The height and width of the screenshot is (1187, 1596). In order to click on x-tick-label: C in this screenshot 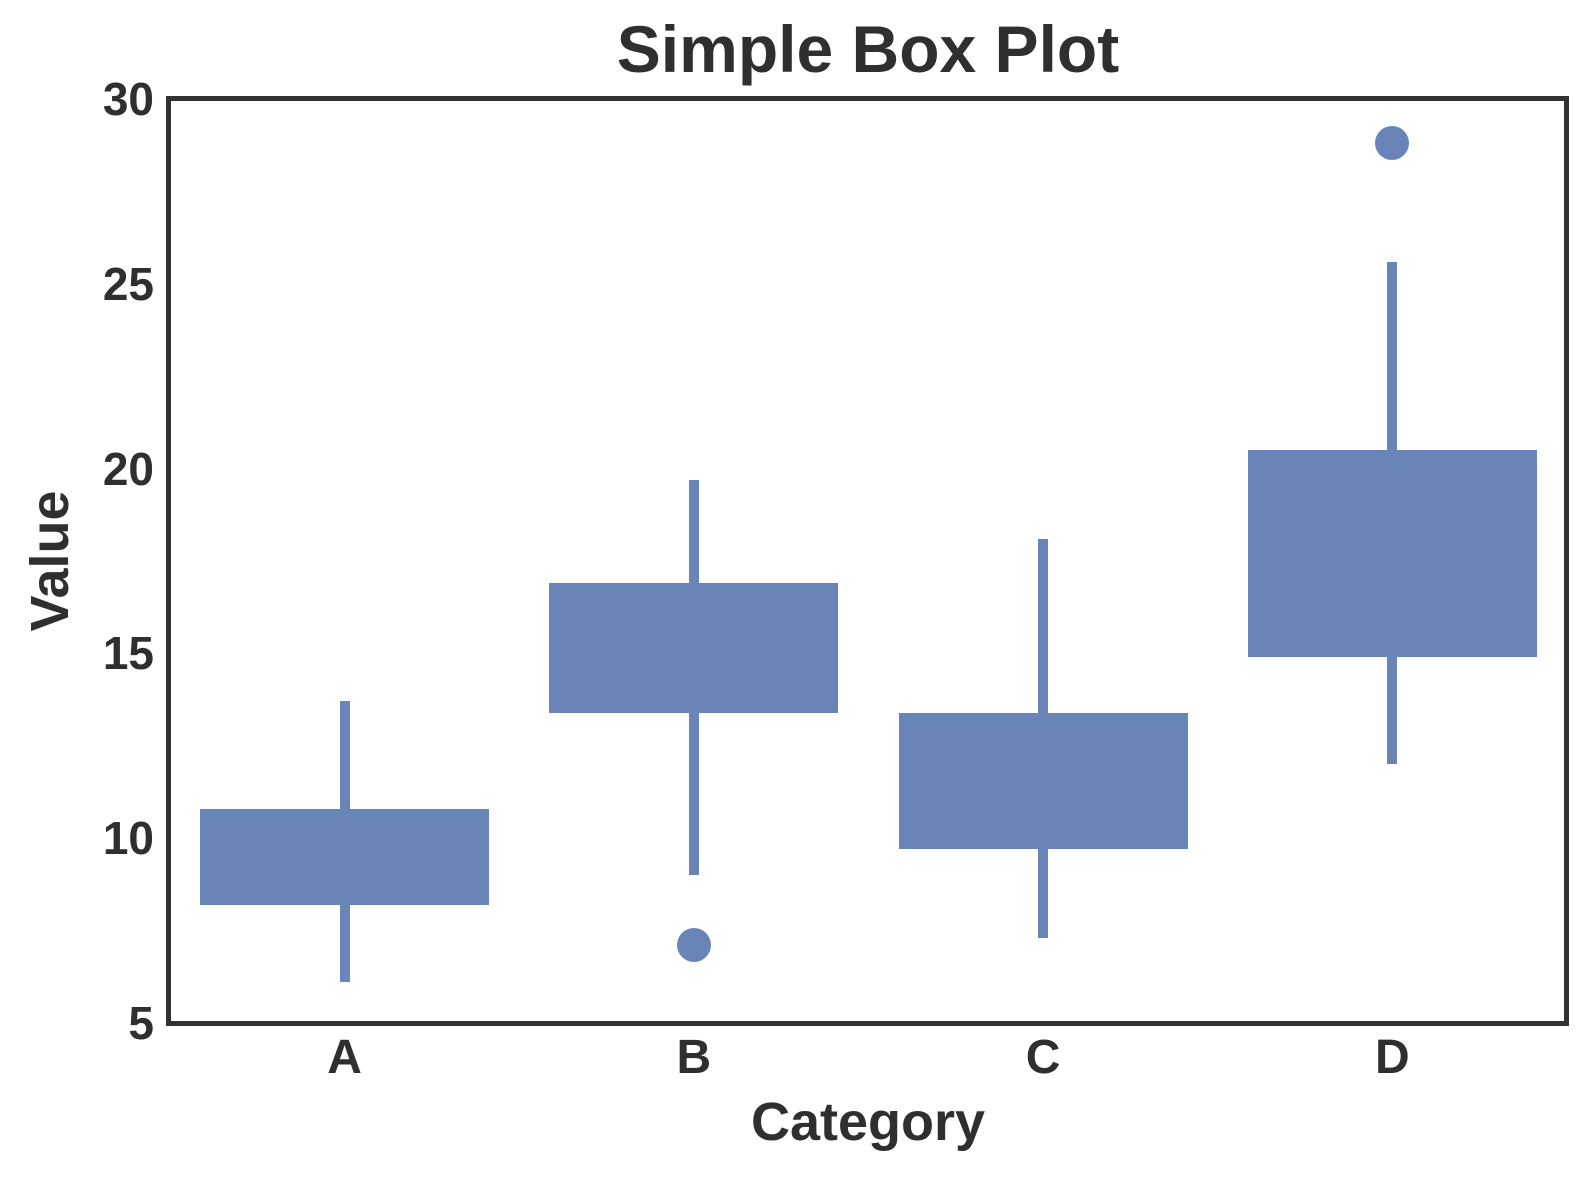, I will do `click(1043, 1057)`.